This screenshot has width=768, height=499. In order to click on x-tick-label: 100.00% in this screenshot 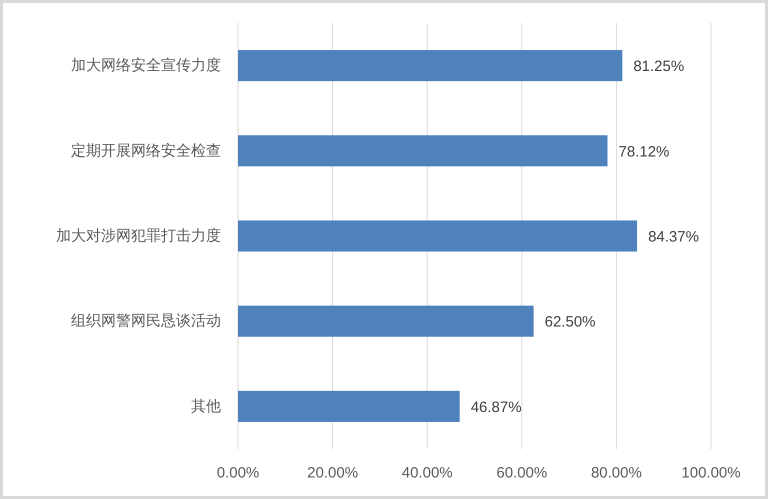, I will do `click(711, 473)`.